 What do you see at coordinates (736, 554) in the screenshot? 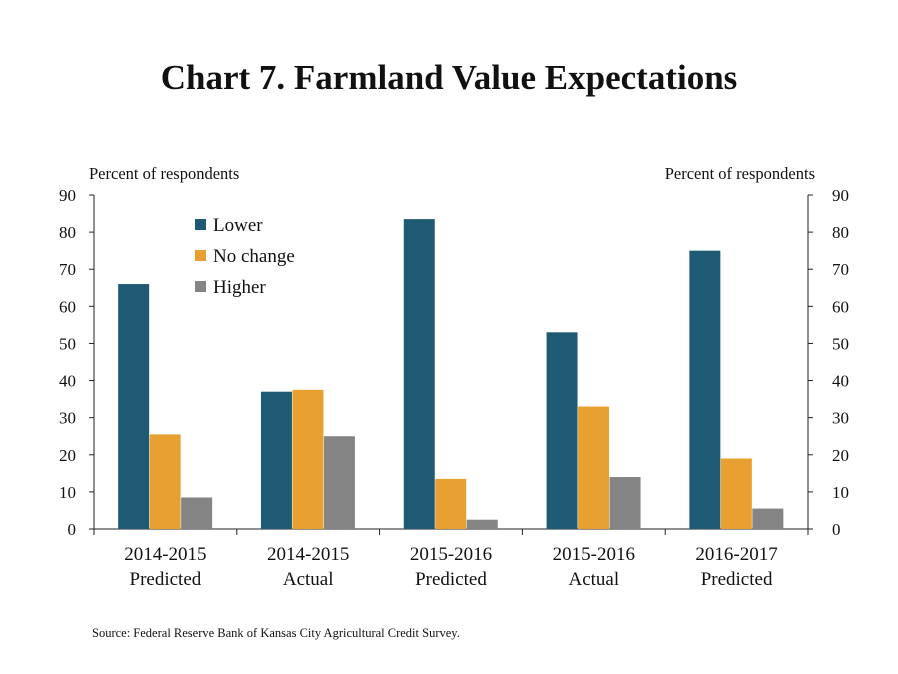
I see `x-tick-label: 2016-2017` at bounding box center [736, 554].